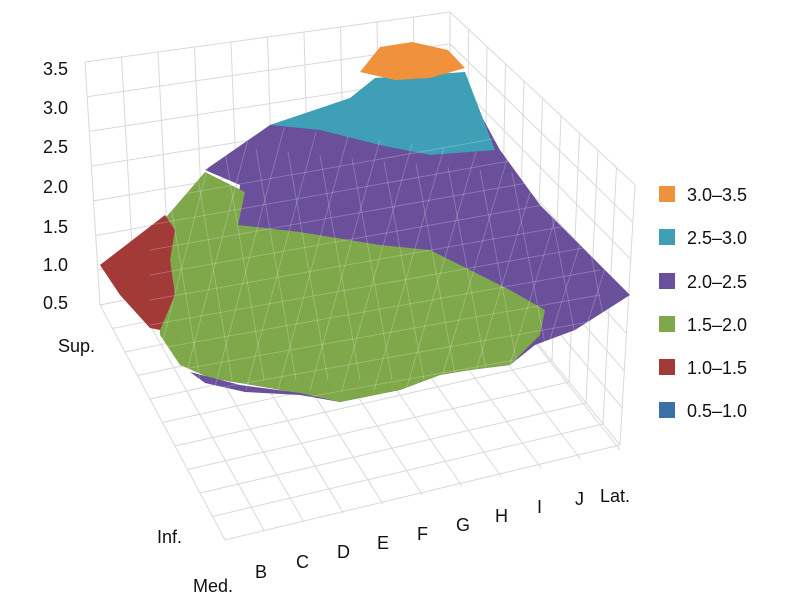  What do you see at coordinates (717, 411) in the screenshot?
I see `legend-label: 0.5–1.0` at bounding box center [717, 411].